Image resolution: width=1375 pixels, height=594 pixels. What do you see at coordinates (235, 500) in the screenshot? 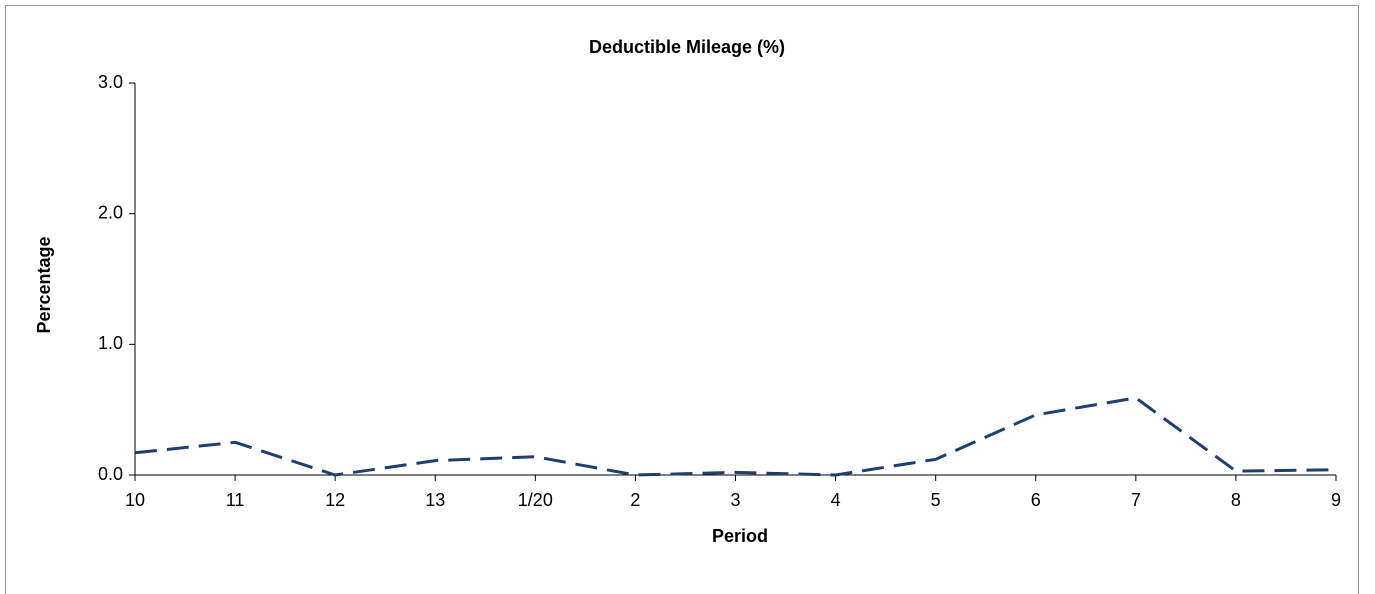
I see `x-tick-label: 11` at bounding box center [235, 500].